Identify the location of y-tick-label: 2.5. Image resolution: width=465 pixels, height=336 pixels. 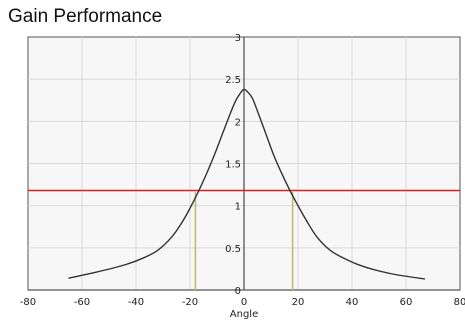
(233, 80).